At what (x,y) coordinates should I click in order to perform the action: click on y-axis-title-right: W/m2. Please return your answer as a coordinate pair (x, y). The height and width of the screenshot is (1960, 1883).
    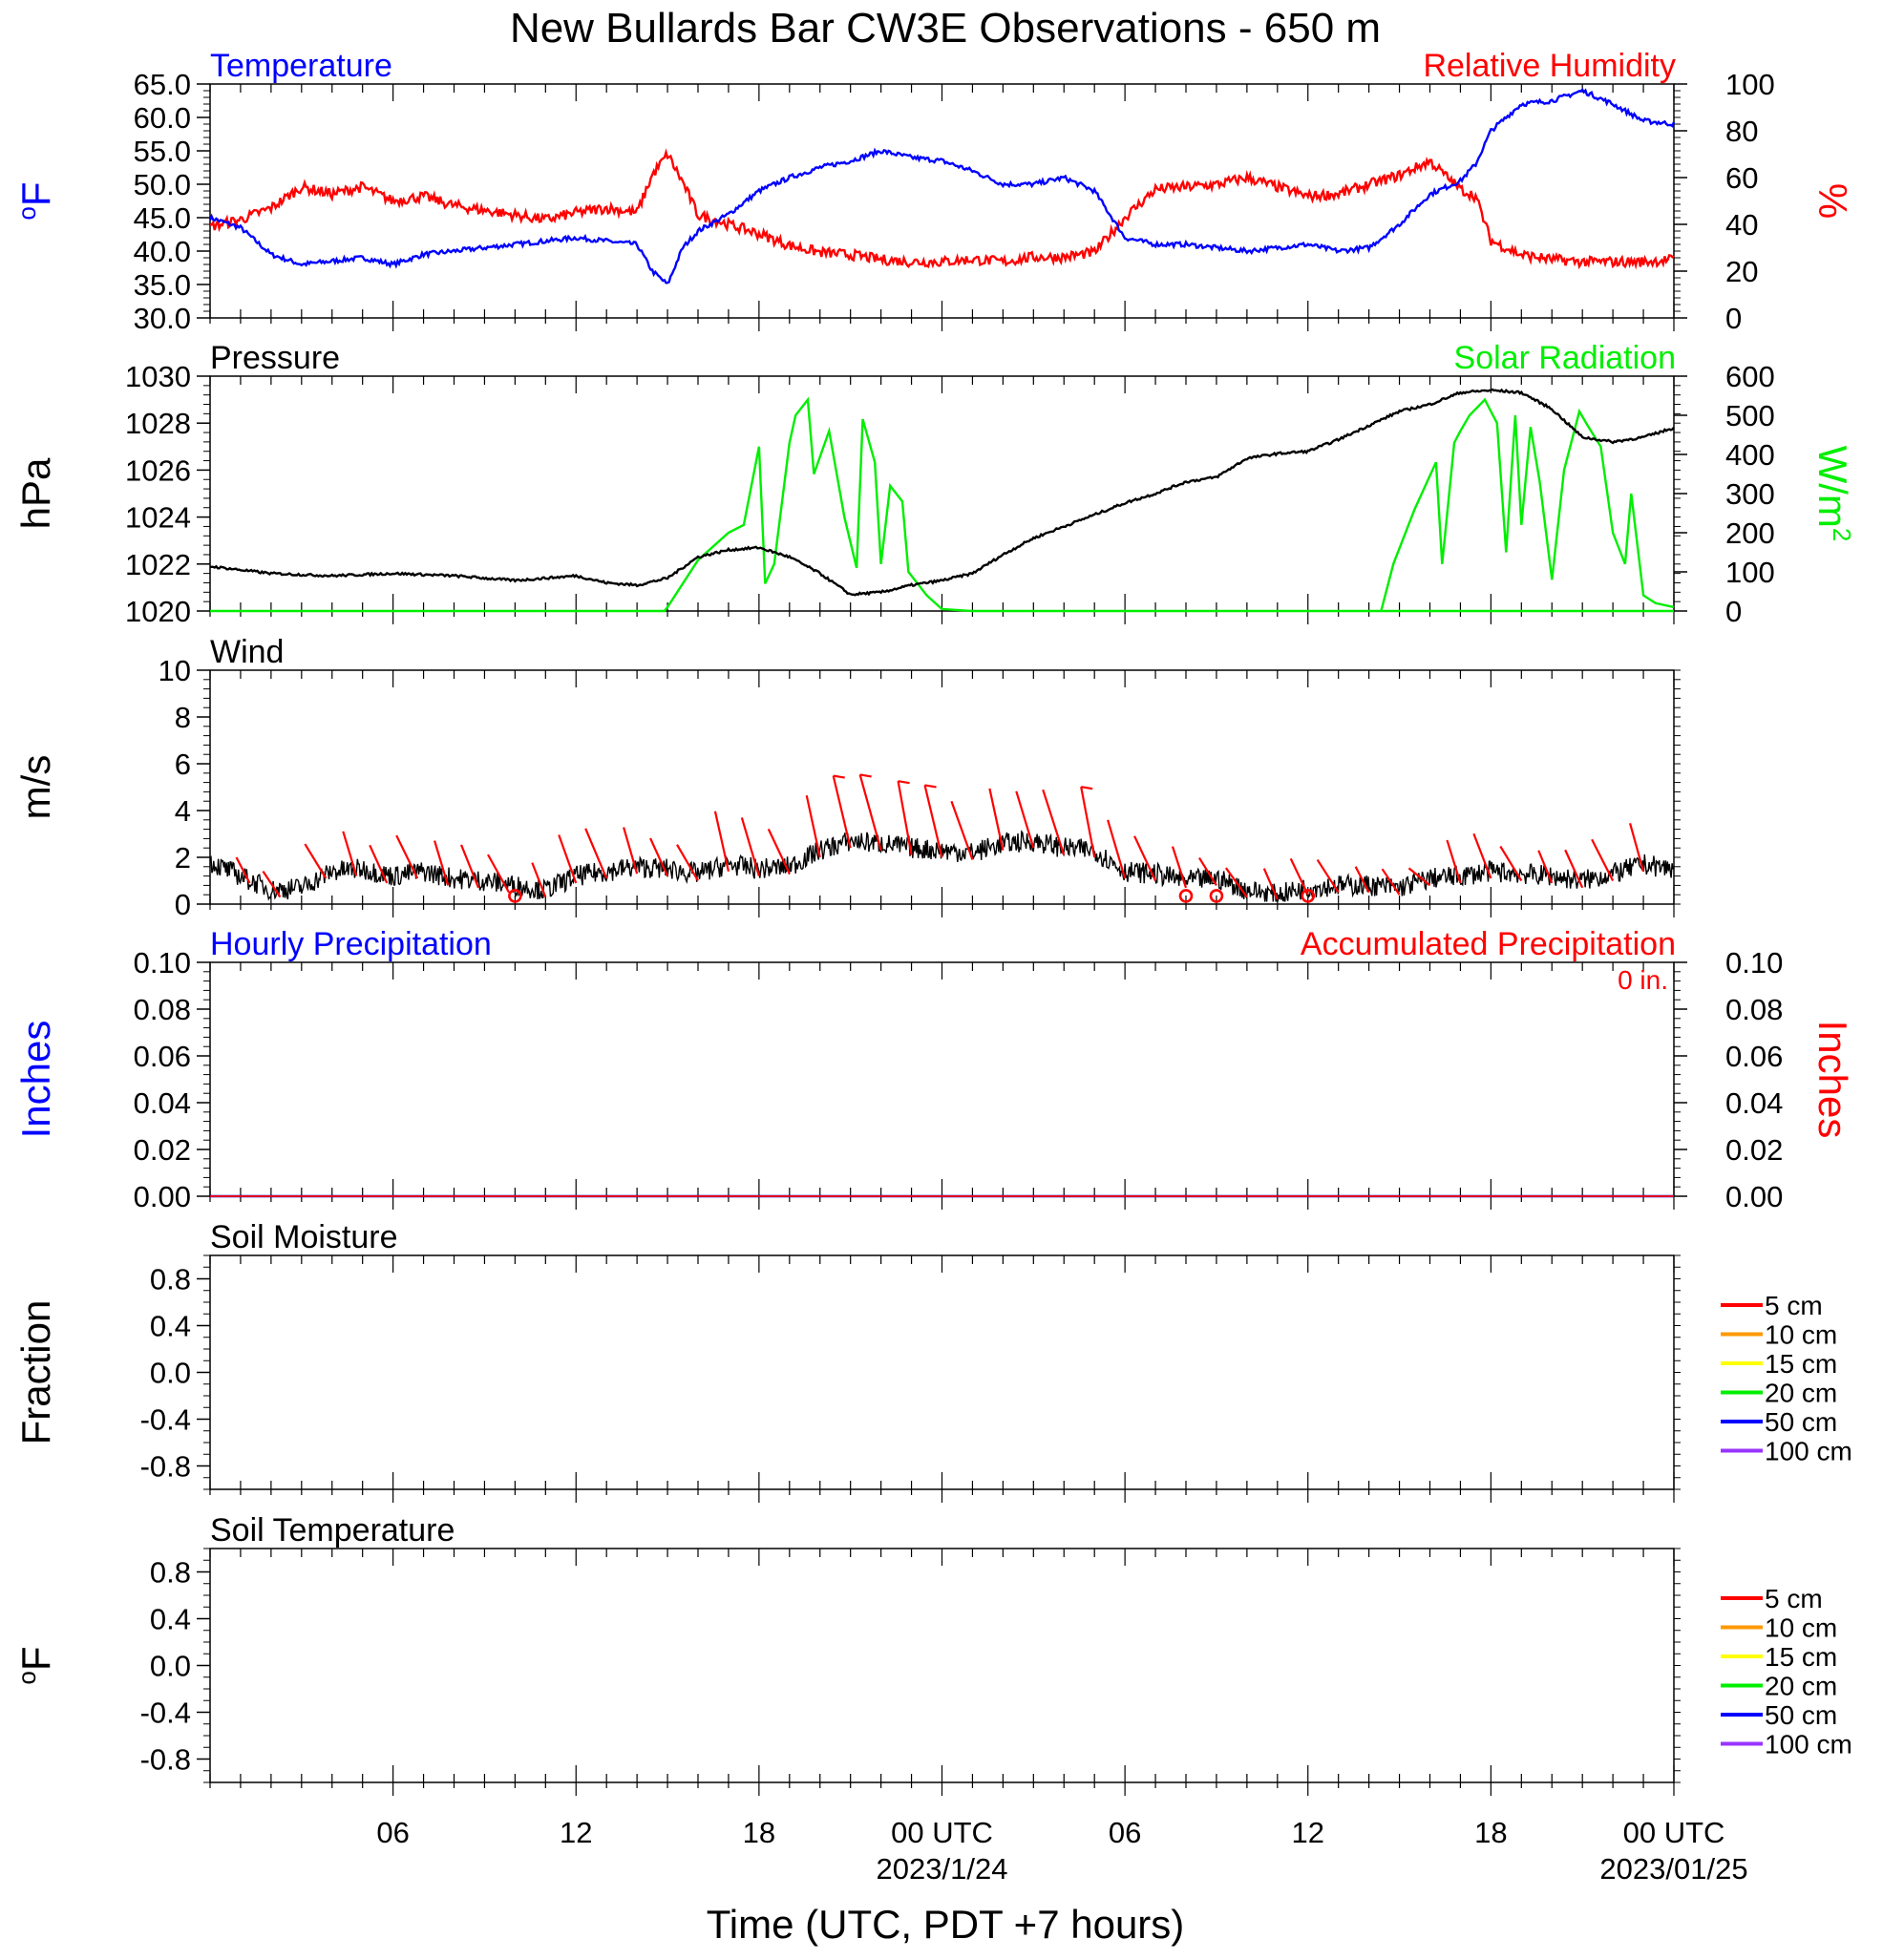
    Looking at the image, I should click on (1833, 494).